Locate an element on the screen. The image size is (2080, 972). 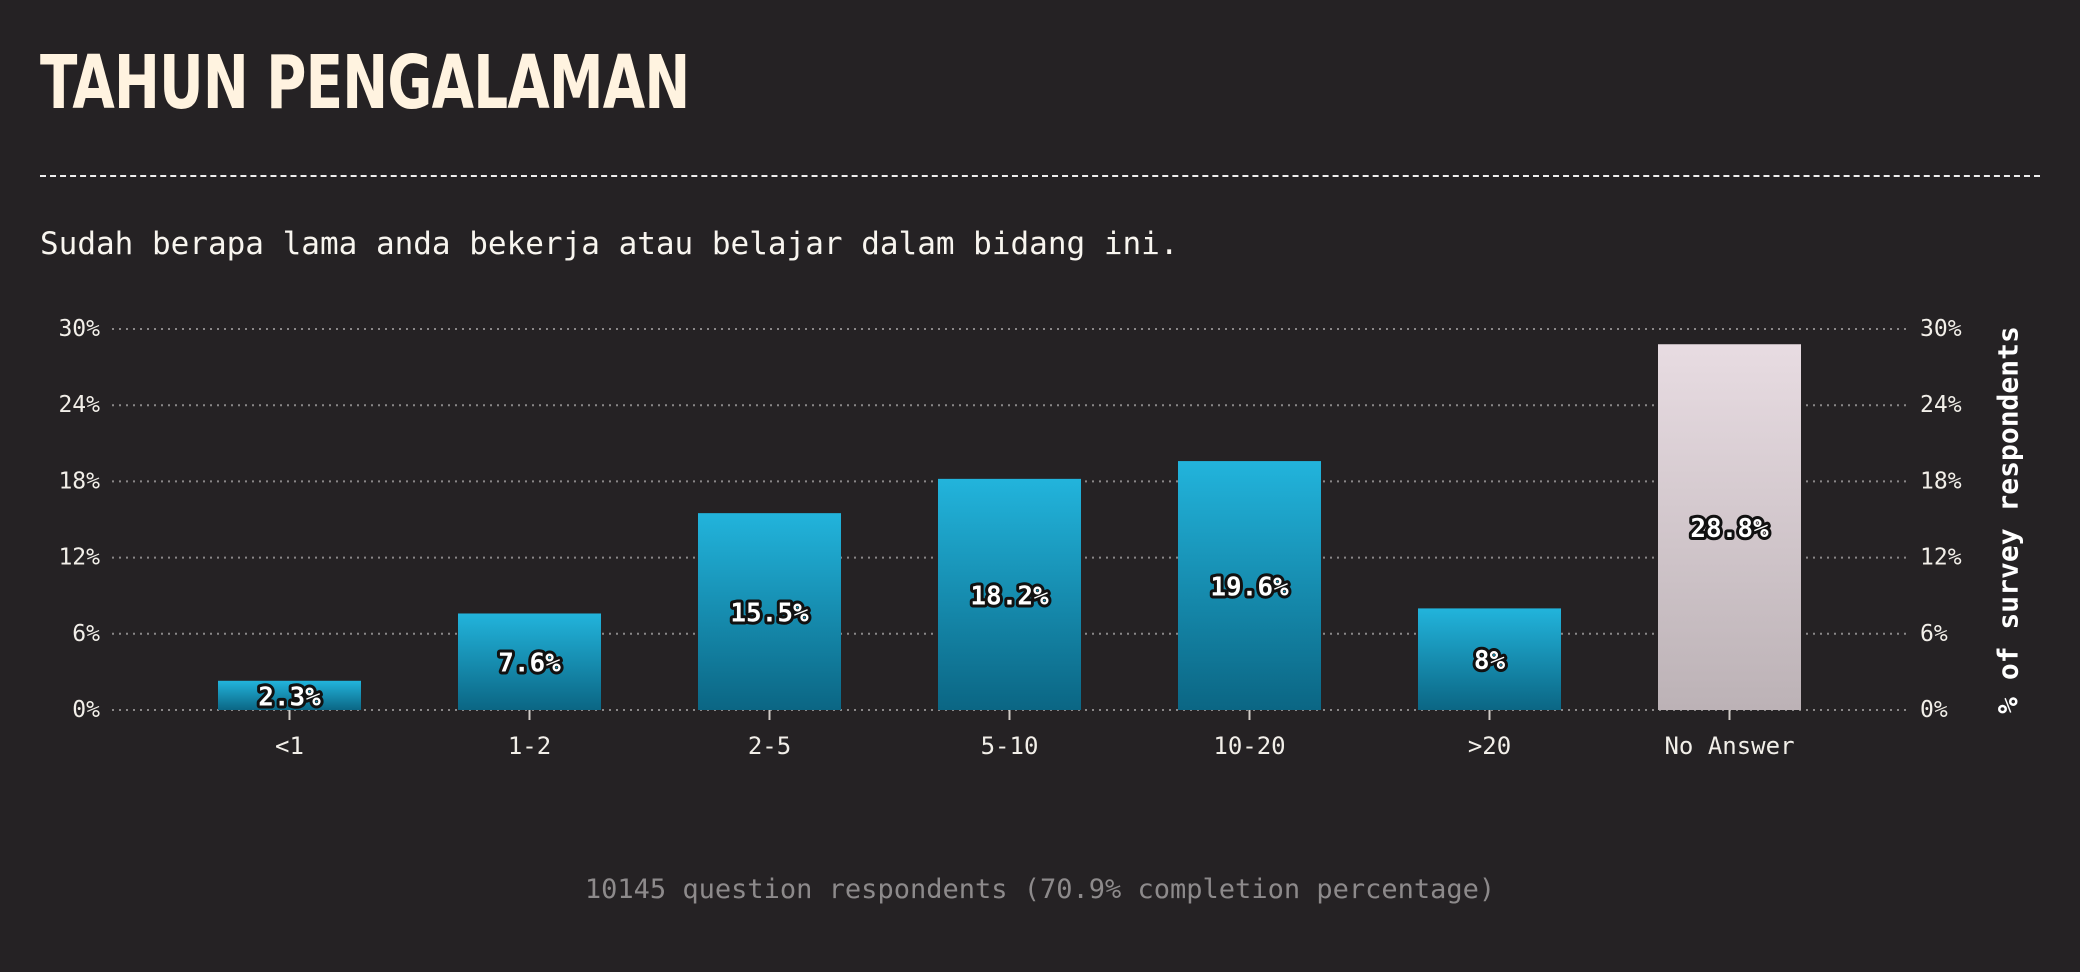
x-tick-label: 2-5 is located at coordinates (769, 746).